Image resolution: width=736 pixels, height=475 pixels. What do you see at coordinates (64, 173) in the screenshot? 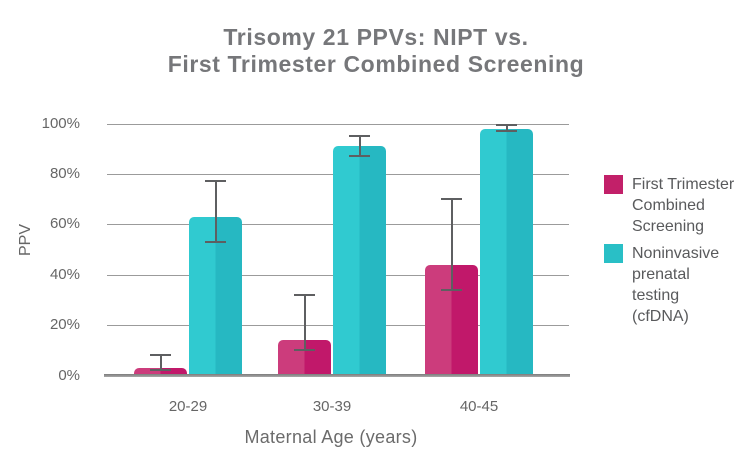
I see `y-tick-label: 80%` at bounding box center [64, 173].